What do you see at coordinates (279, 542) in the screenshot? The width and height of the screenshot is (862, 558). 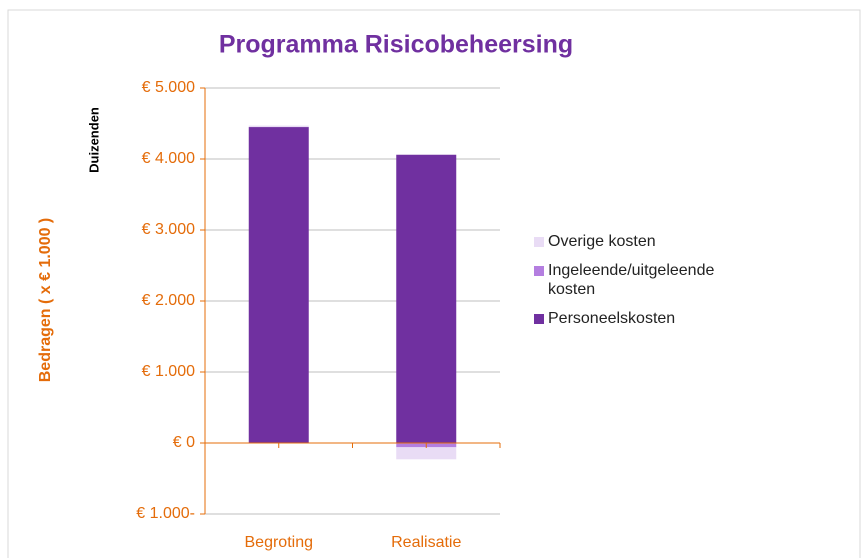 I see `x-tick-label: Begroting` at bounding box center [279, 542].